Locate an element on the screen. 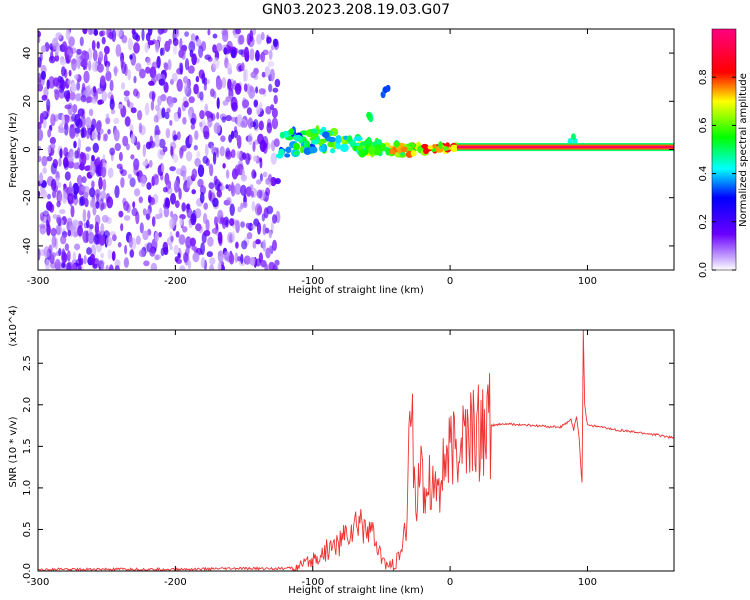 The height and width of the screenshot is (600, 750). snr-multiplier: (x10^4) is located at coordinates (13, 325).